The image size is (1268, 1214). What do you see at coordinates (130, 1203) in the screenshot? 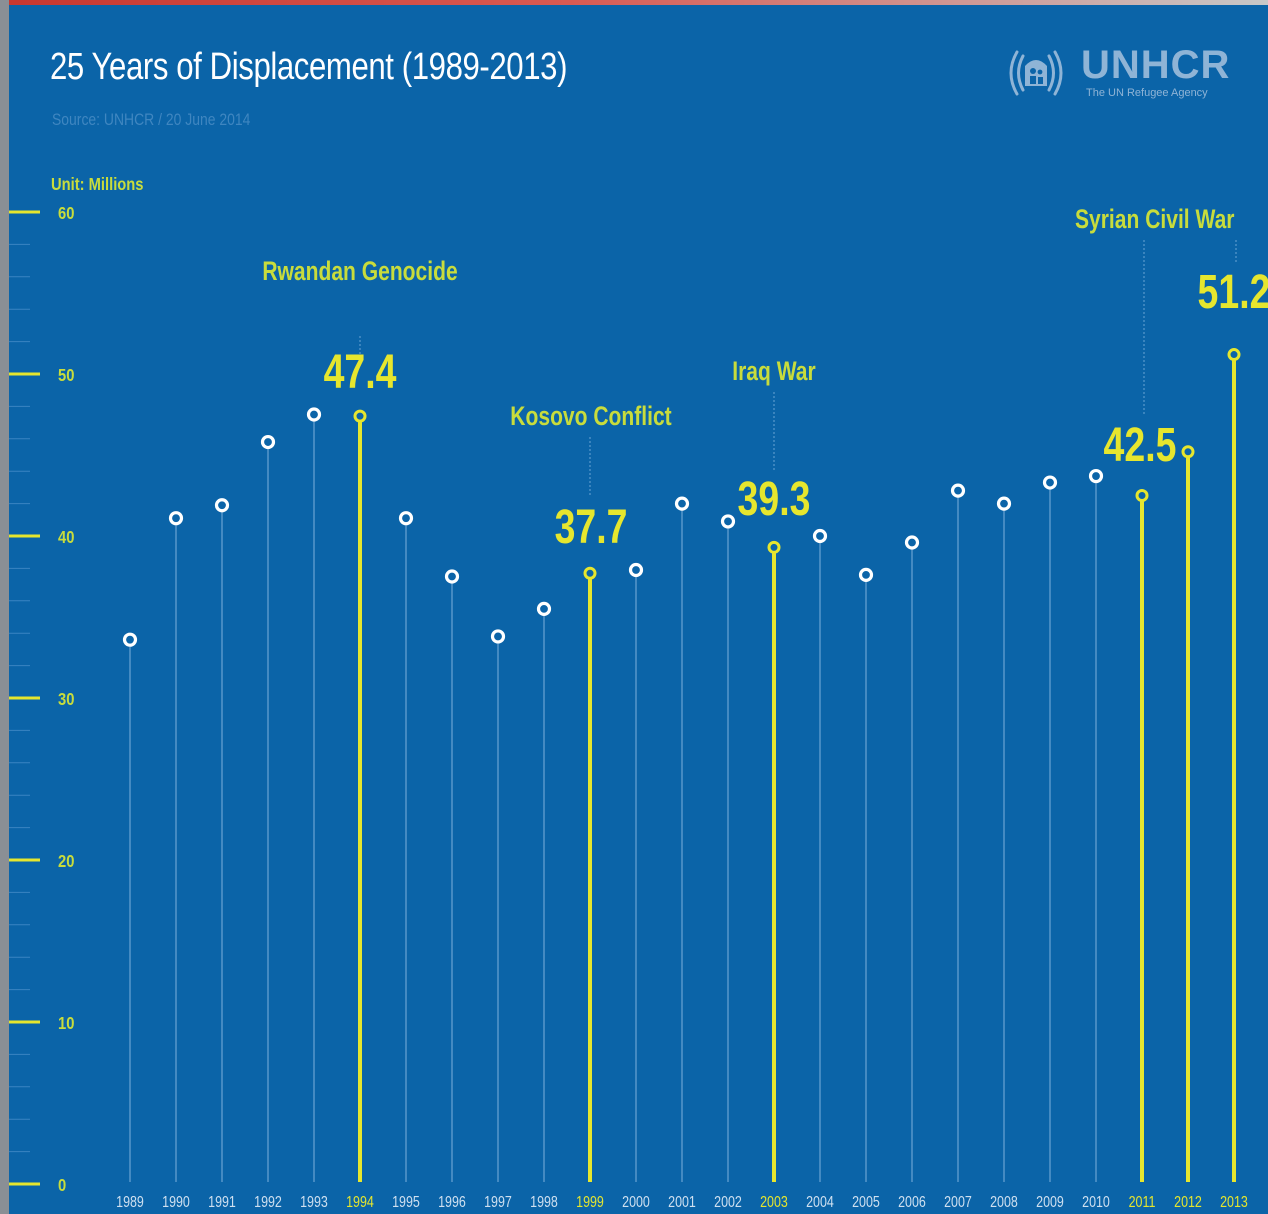
I see `x-tick-label: 1989` at bounding box center [130, 1203].